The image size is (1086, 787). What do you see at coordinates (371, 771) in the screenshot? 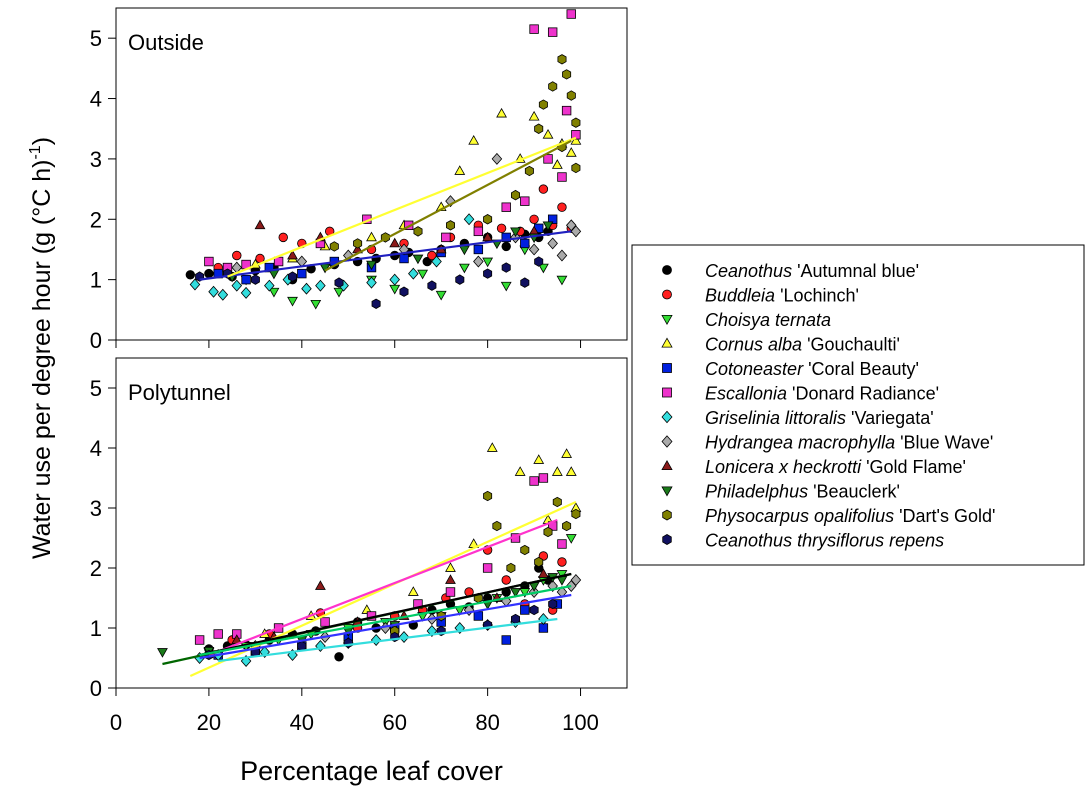
I see `x-axis-label: Percentage leaf cover` at bounding box center [371, 771].